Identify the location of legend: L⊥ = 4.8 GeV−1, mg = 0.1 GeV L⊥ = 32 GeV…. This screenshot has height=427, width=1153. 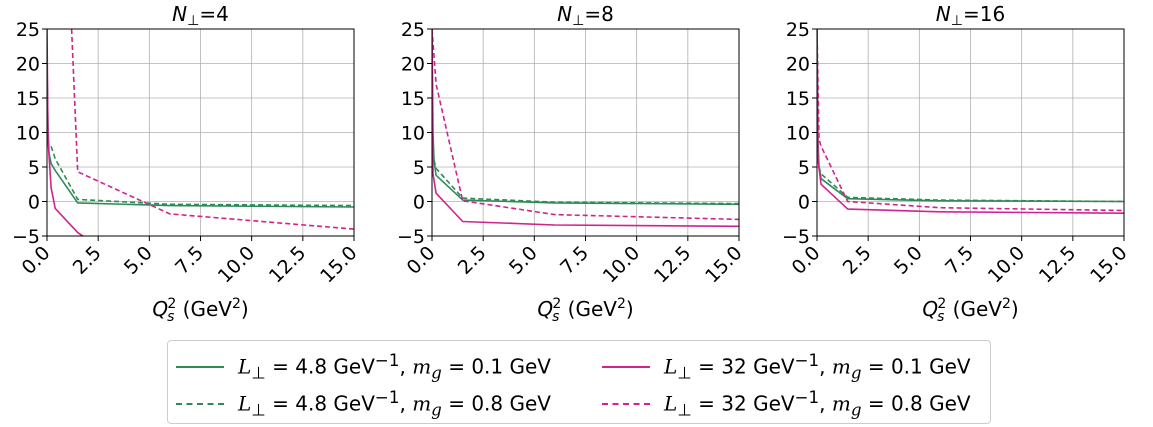
(579, 382).